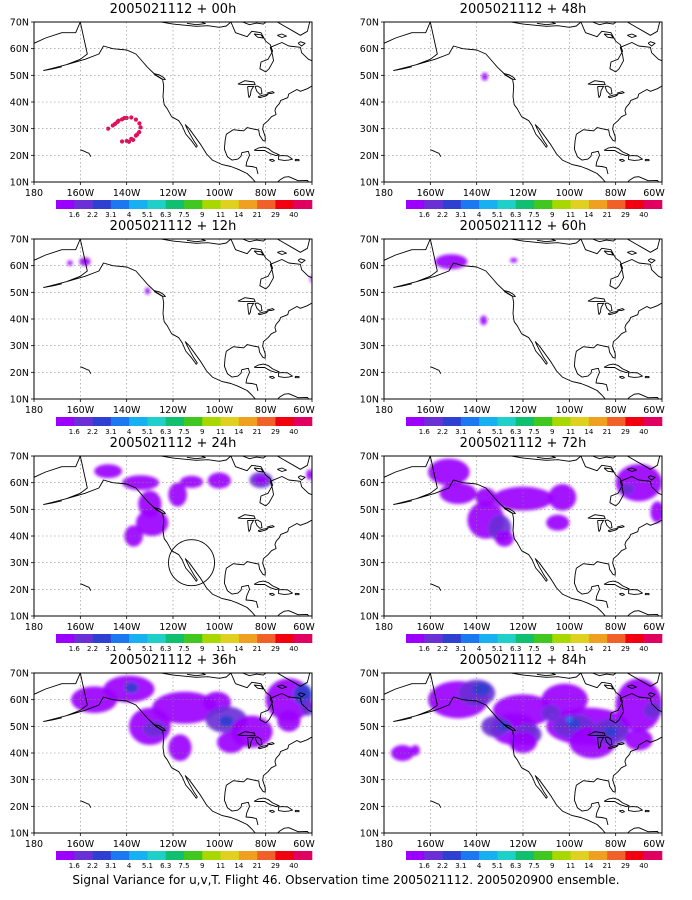 Image resolution: width=692 pixels, height=900 pixels. Describe the element at coordinates (81, 410) in the screenshot. I see `x-tick-label: 160W` at that location.